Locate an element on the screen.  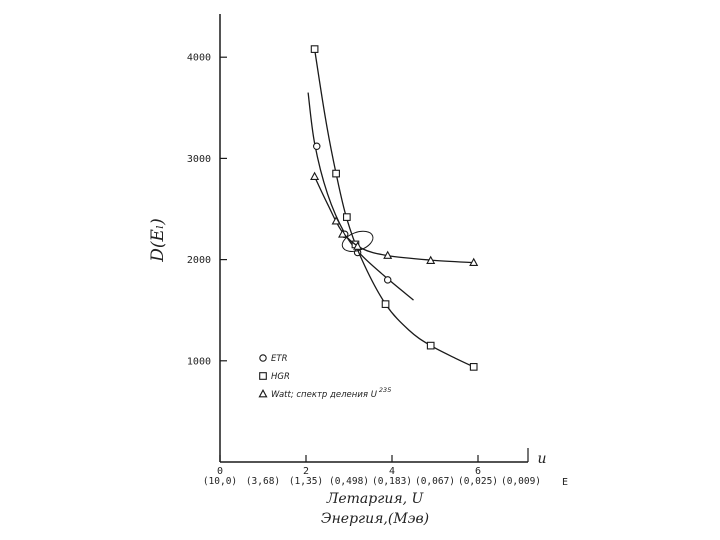
series-triangle is located at coordinates (394, 218).